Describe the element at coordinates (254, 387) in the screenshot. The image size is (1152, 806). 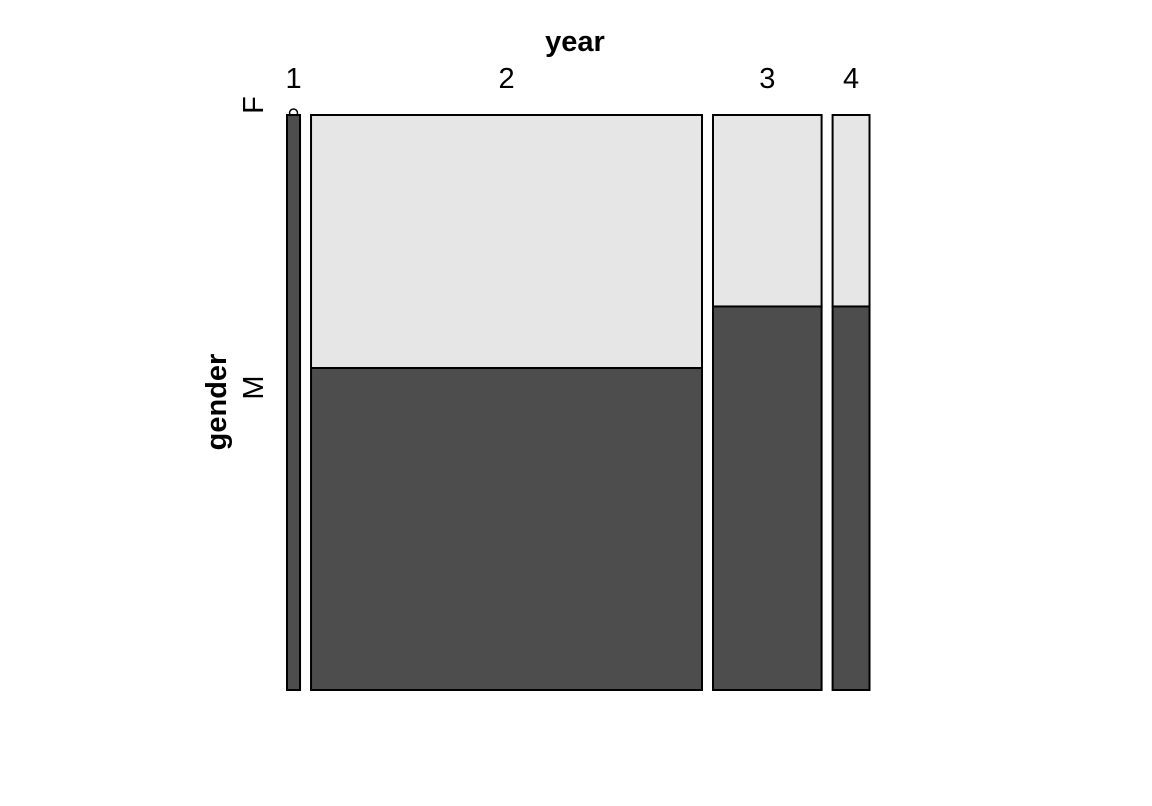
I see `y-tick-label: M` at that location.